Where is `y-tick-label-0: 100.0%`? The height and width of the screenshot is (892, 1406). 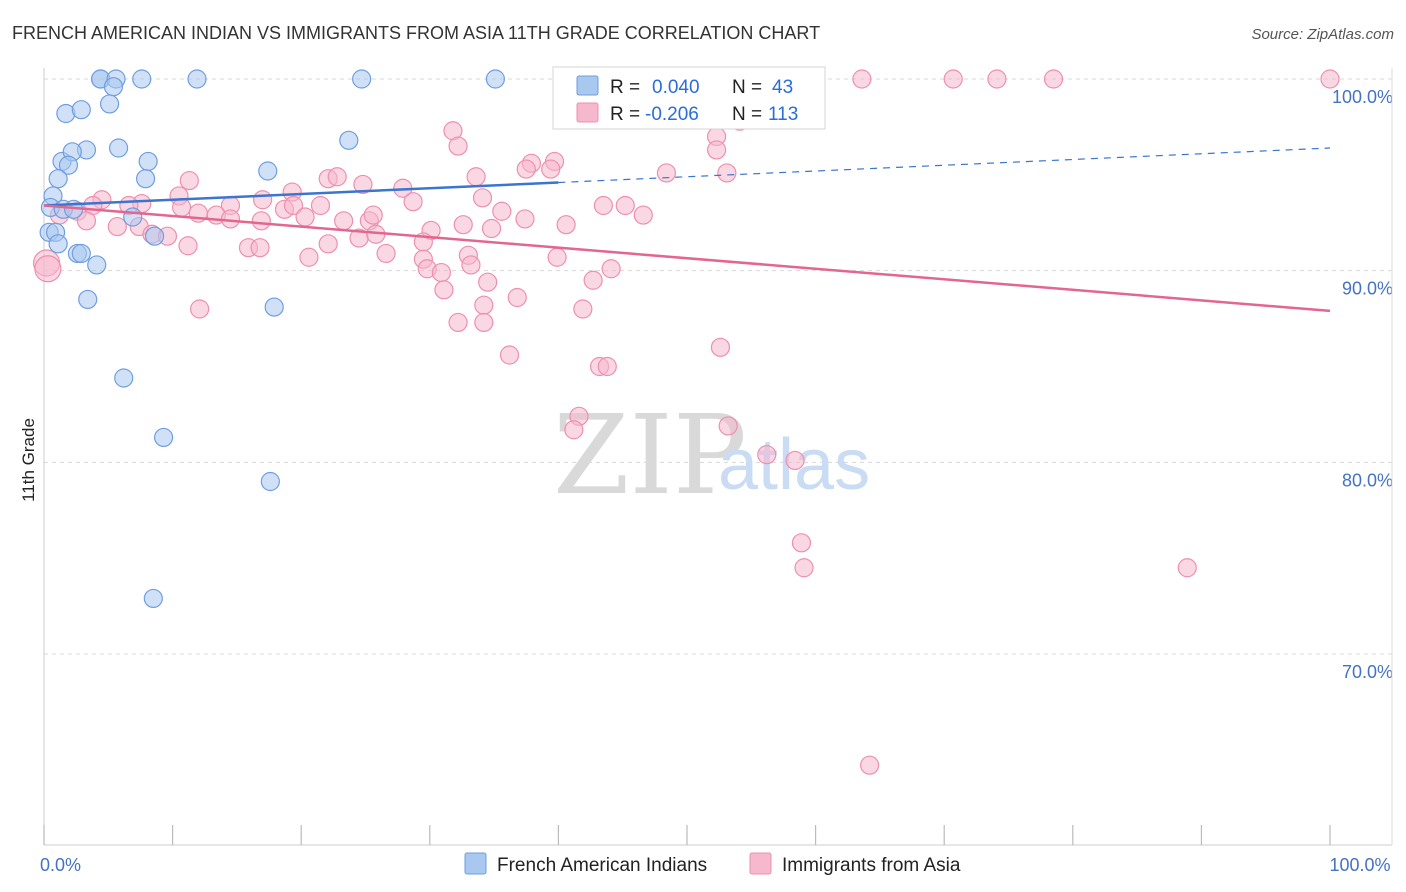
y-tick-label-0: 100.0% is located at coordinates (1362, 97).